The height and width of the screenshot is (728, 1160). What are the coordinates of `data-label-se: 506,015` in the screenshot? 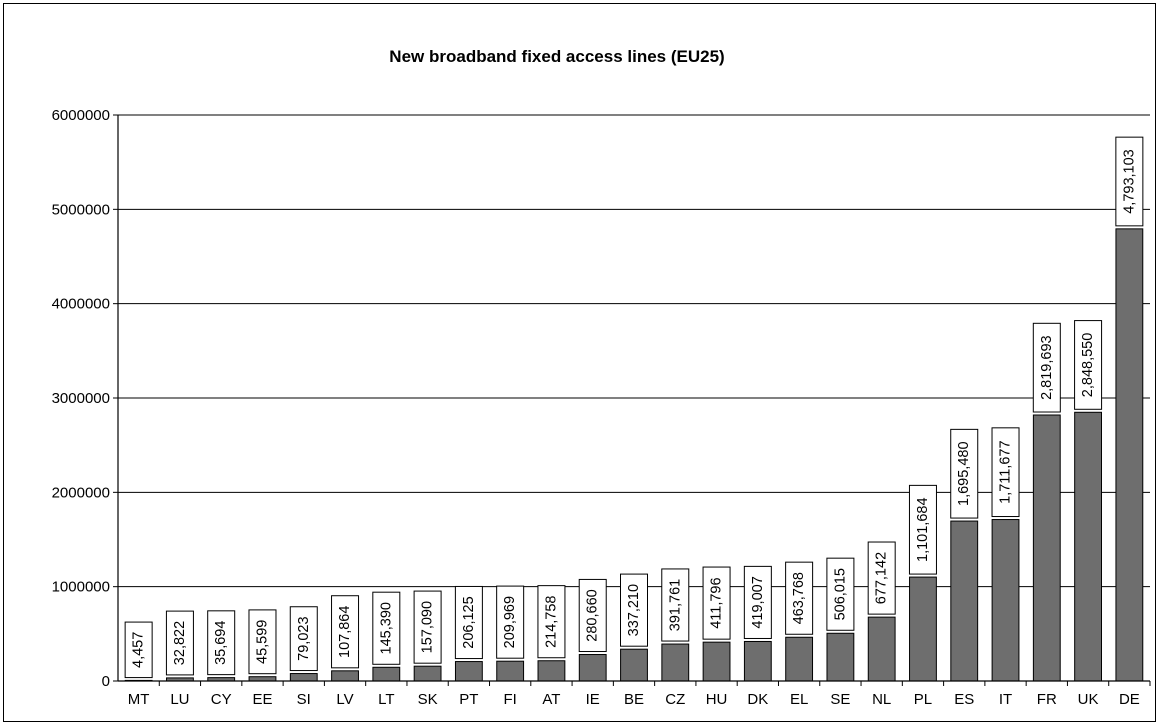 It's located at (840, 594).